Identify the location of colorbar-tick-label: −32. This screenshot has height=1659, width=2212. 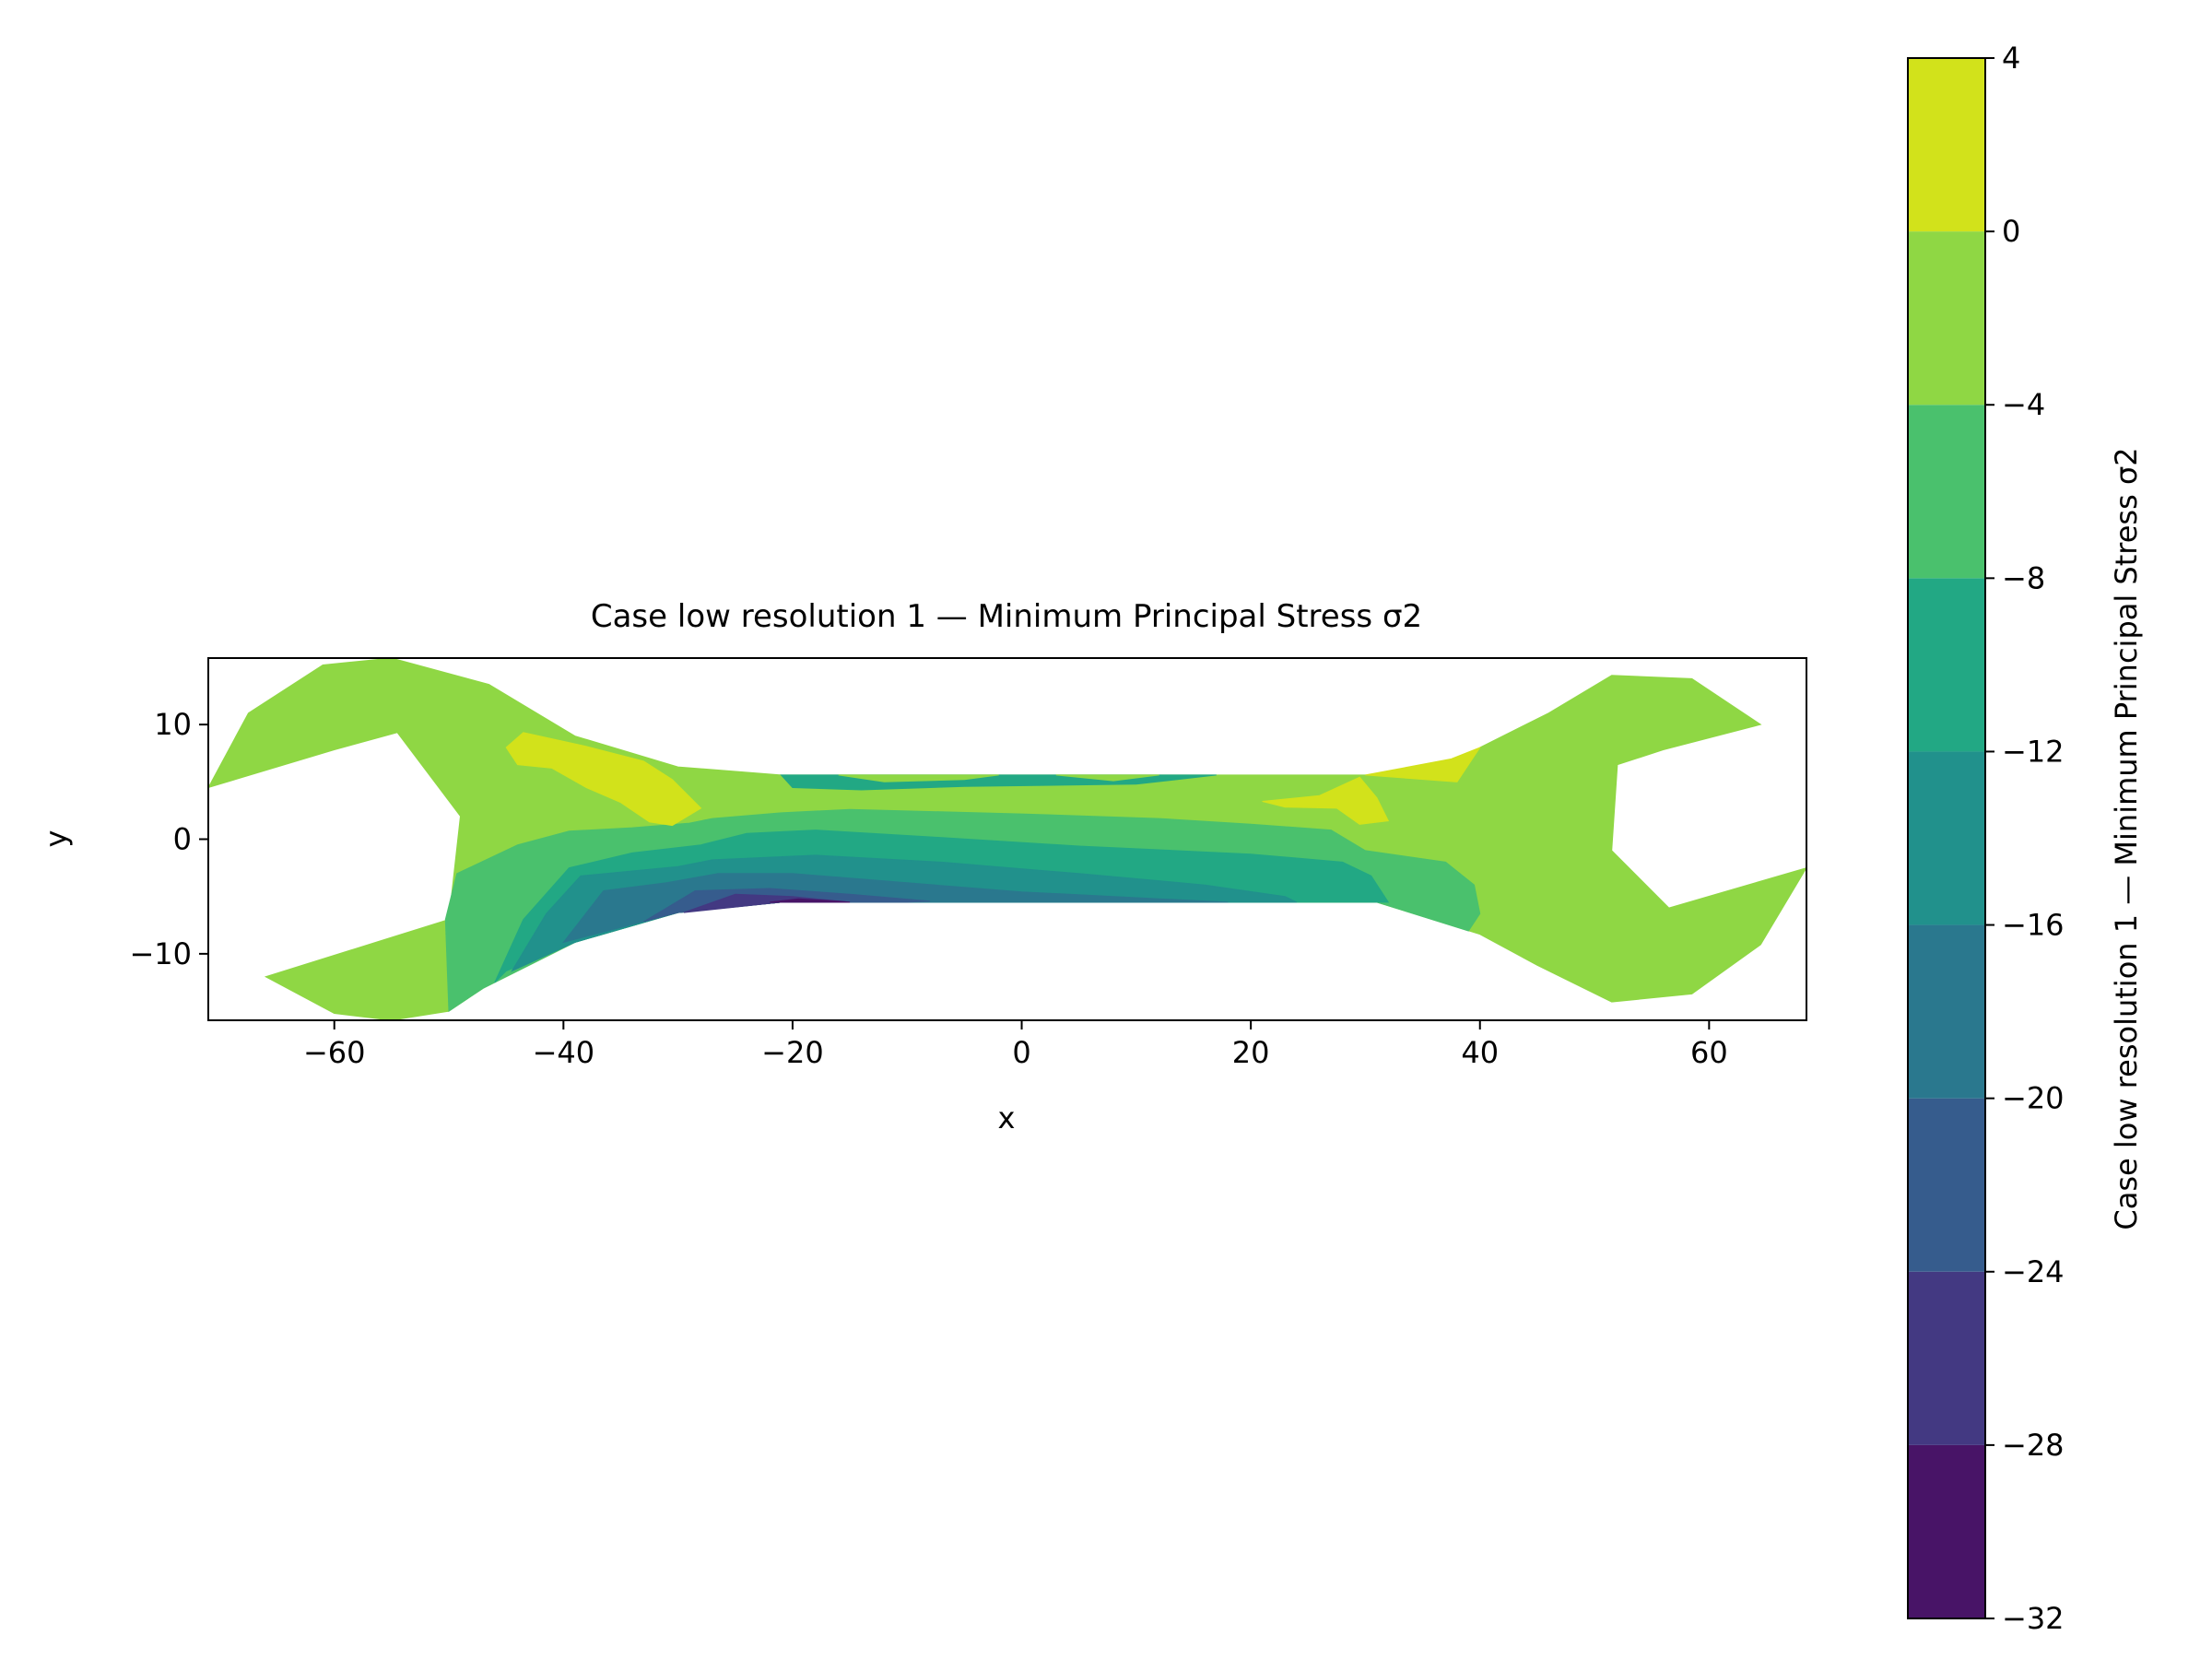
(2033, 1618).